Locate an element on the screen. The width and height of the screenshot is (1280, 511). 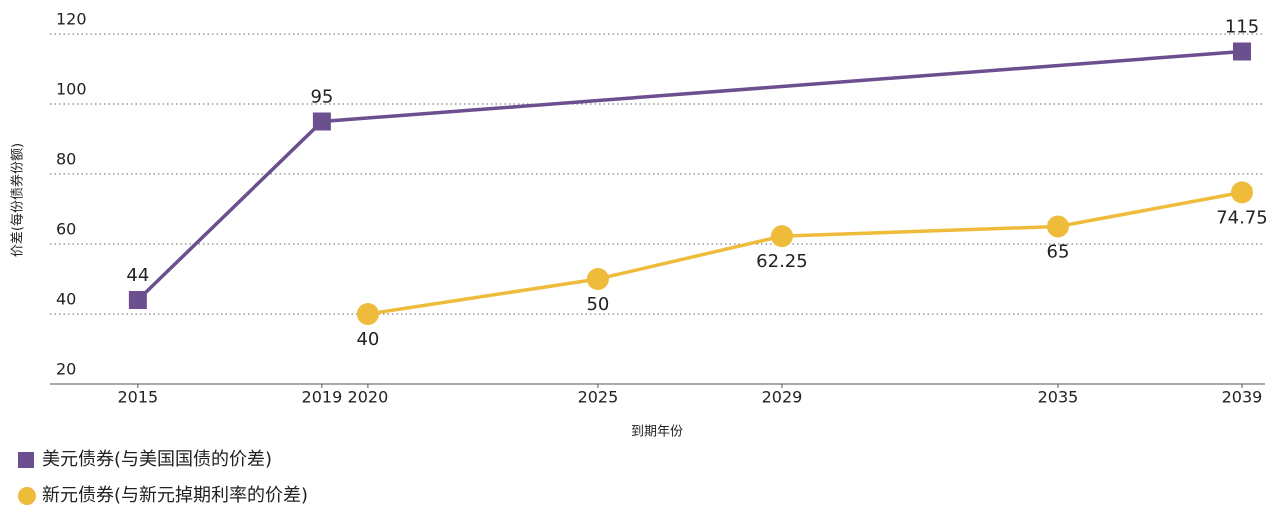
legend-label: 美元债券(与美国国债的价差) is located at coordinates (157, 459).